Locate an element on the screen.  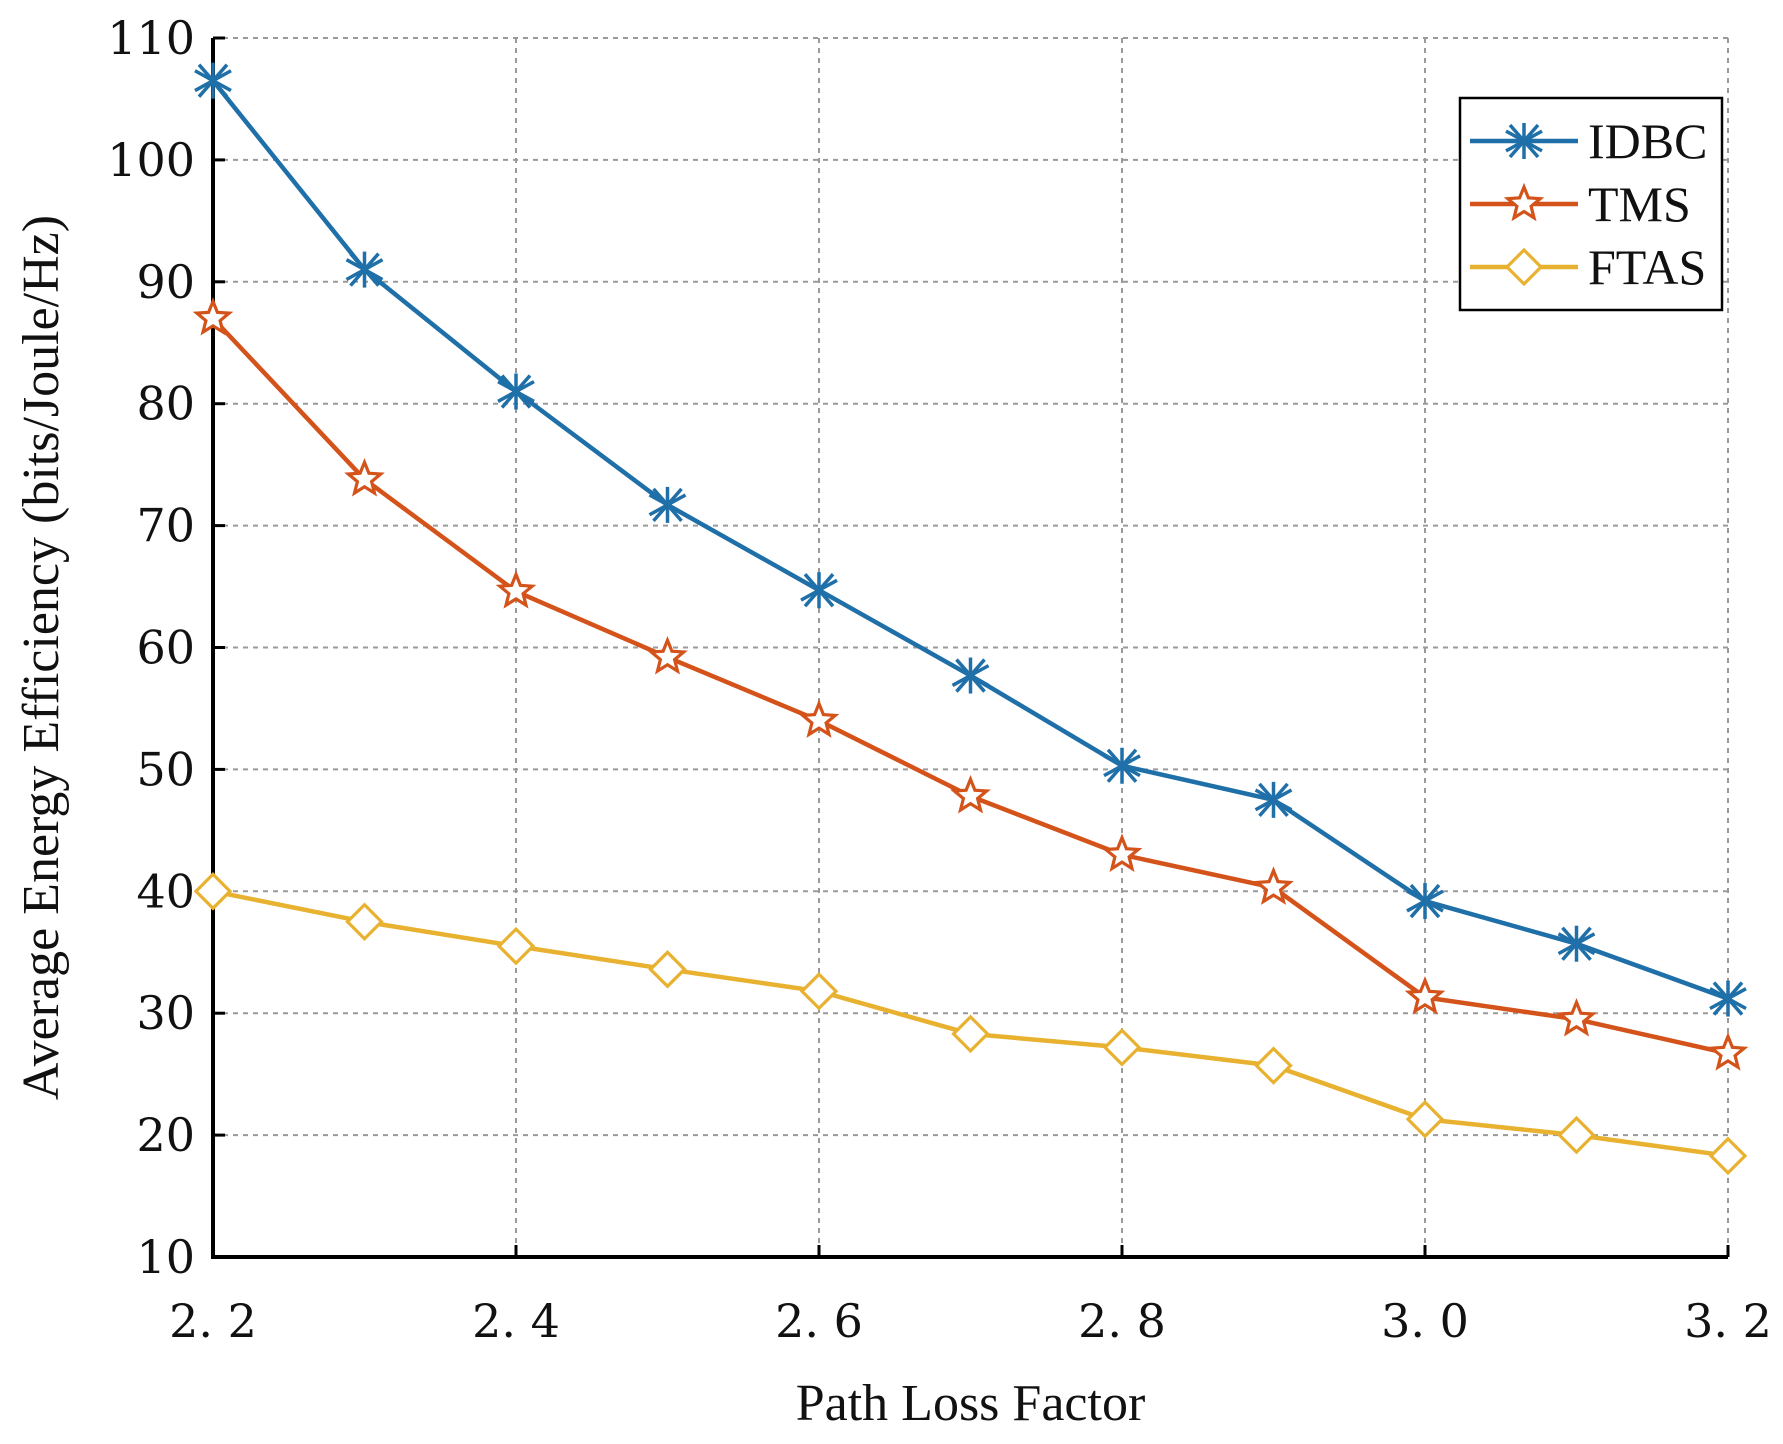
y-tick-label: 80 is located at coordinates (165, 404).